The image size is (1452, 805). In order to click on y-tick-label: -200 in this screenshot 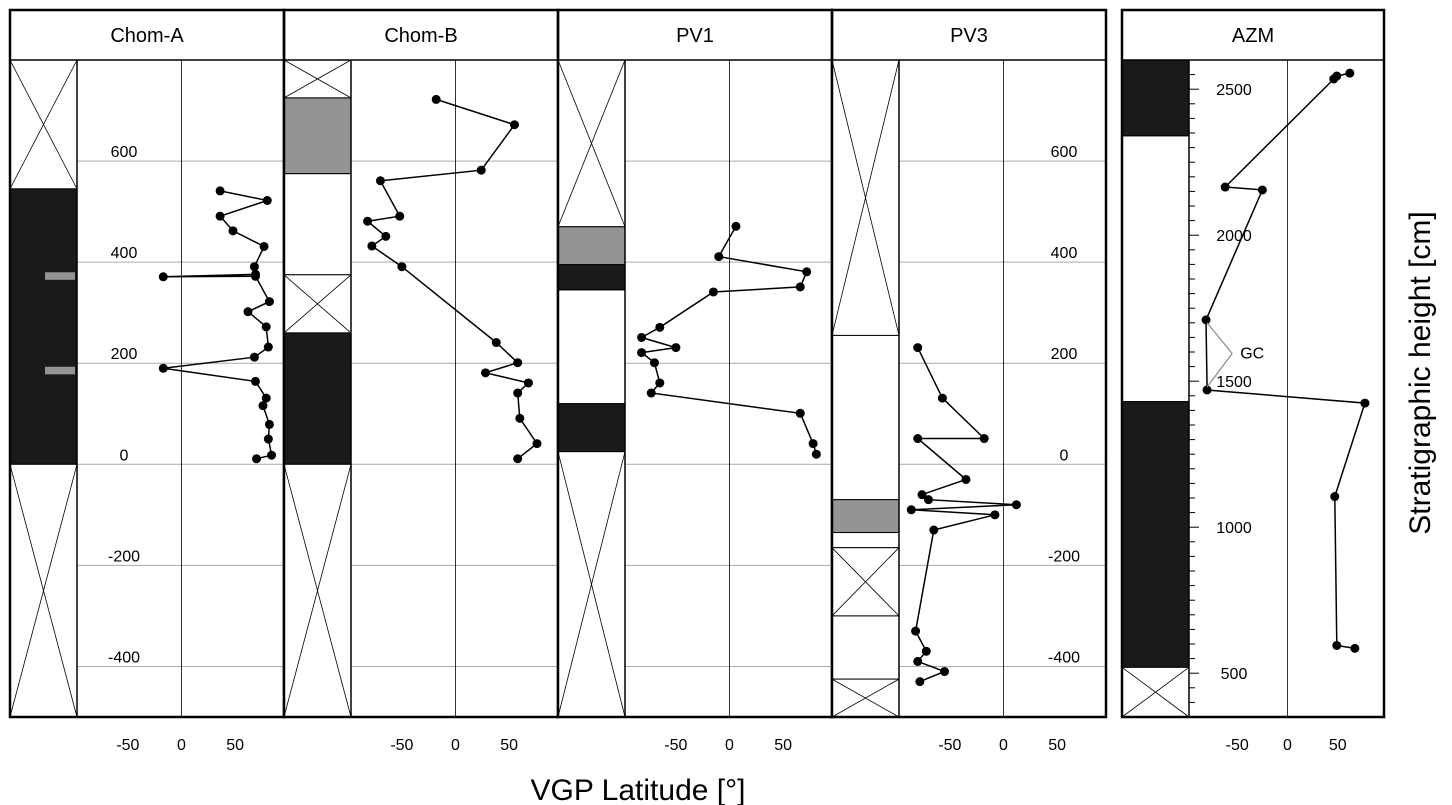, I will do `click(1064, 556)`.